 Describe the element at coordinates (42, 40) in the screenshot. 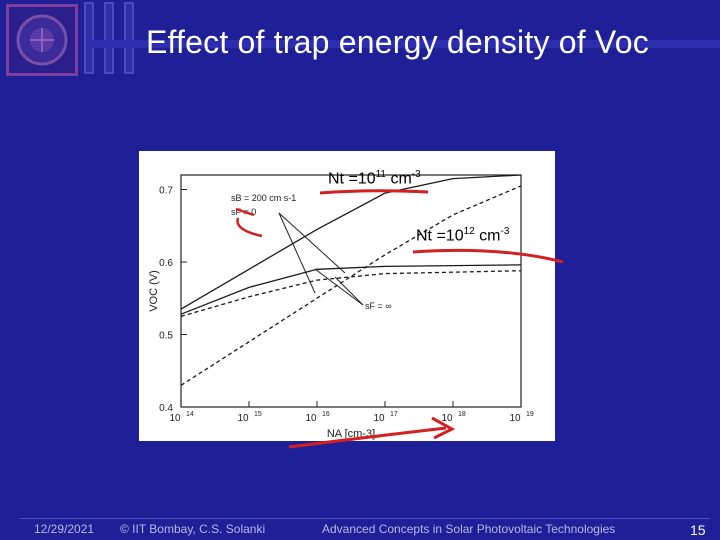

I see `iit-bombay-logo` at that location.